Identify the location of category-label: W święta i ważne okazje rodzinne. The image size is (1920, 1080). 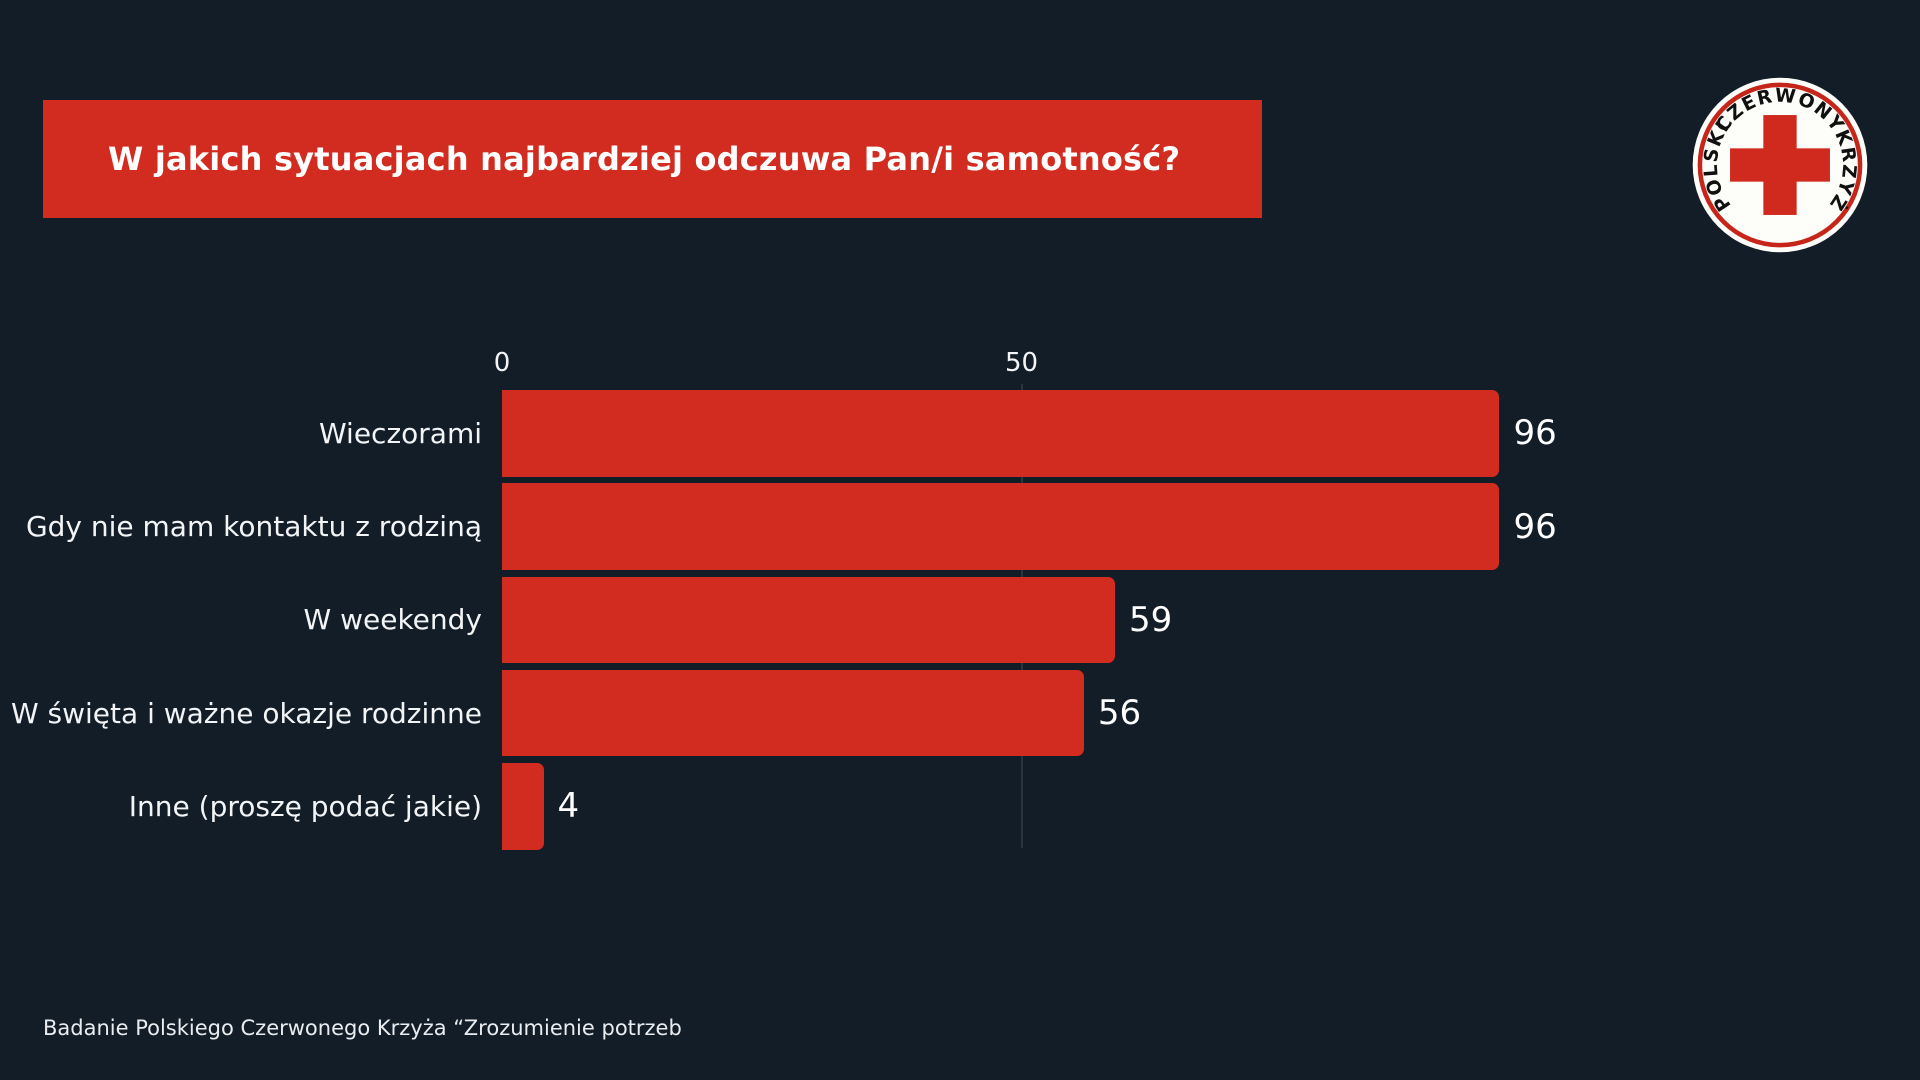
(246, 713).